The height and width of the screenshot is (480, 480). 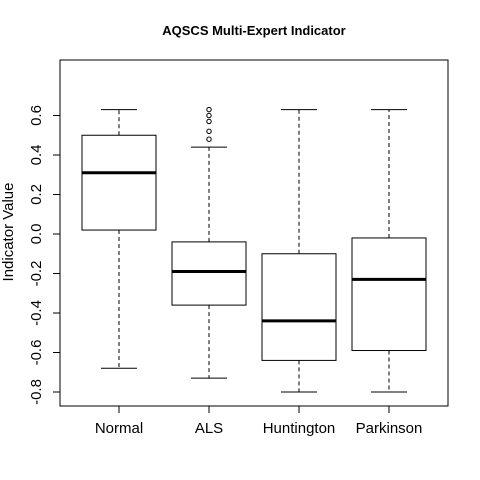 I want to click on y-tick-label: -0.8, so click(x=36, y=392).